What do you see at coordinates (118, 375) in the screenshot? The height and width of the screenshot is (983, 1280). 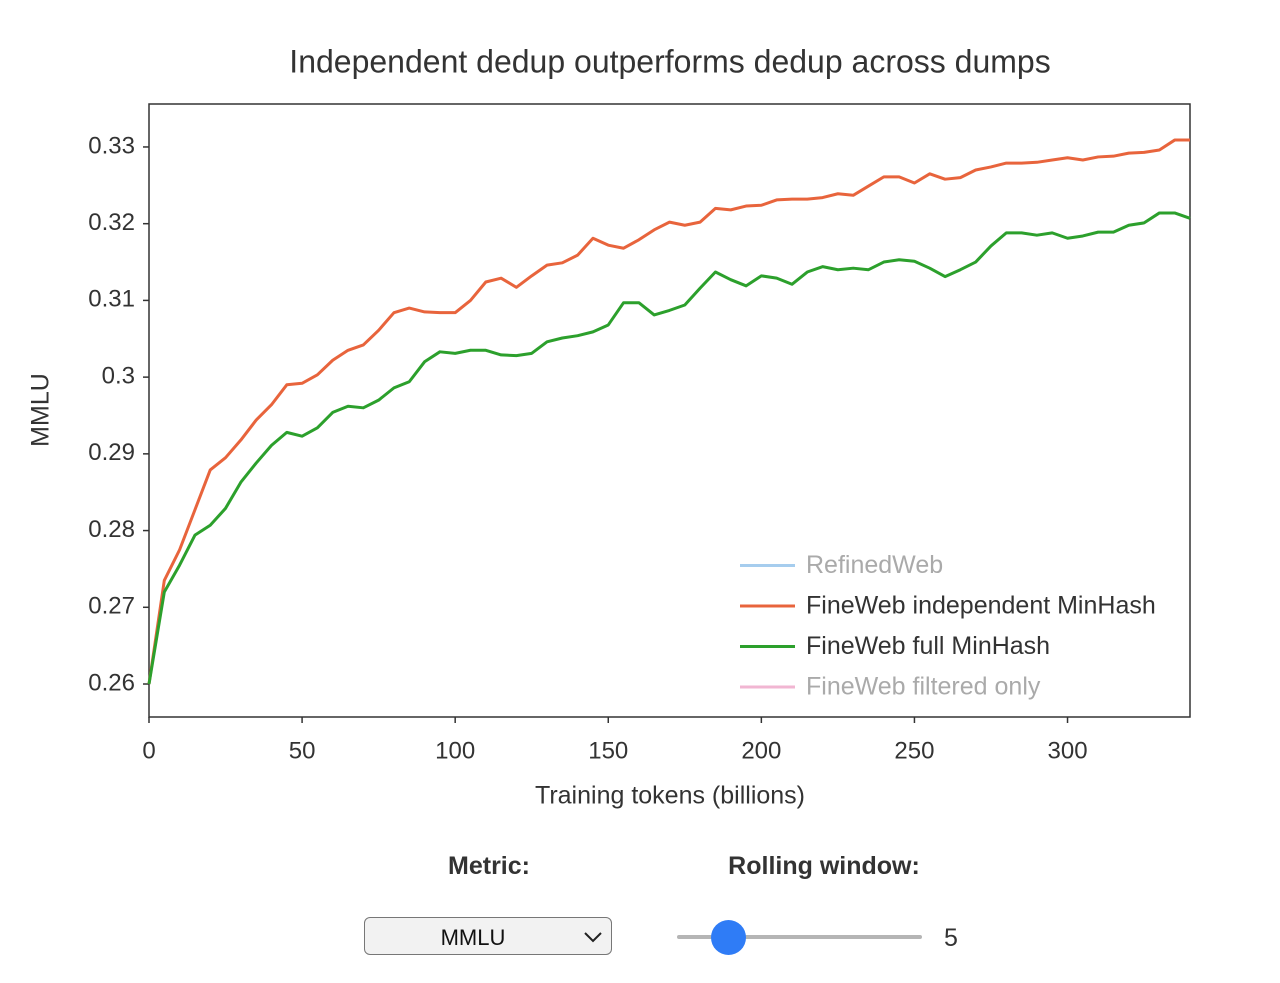 I see `y-tick-label: 0.3` at bounding box center [118, 375].